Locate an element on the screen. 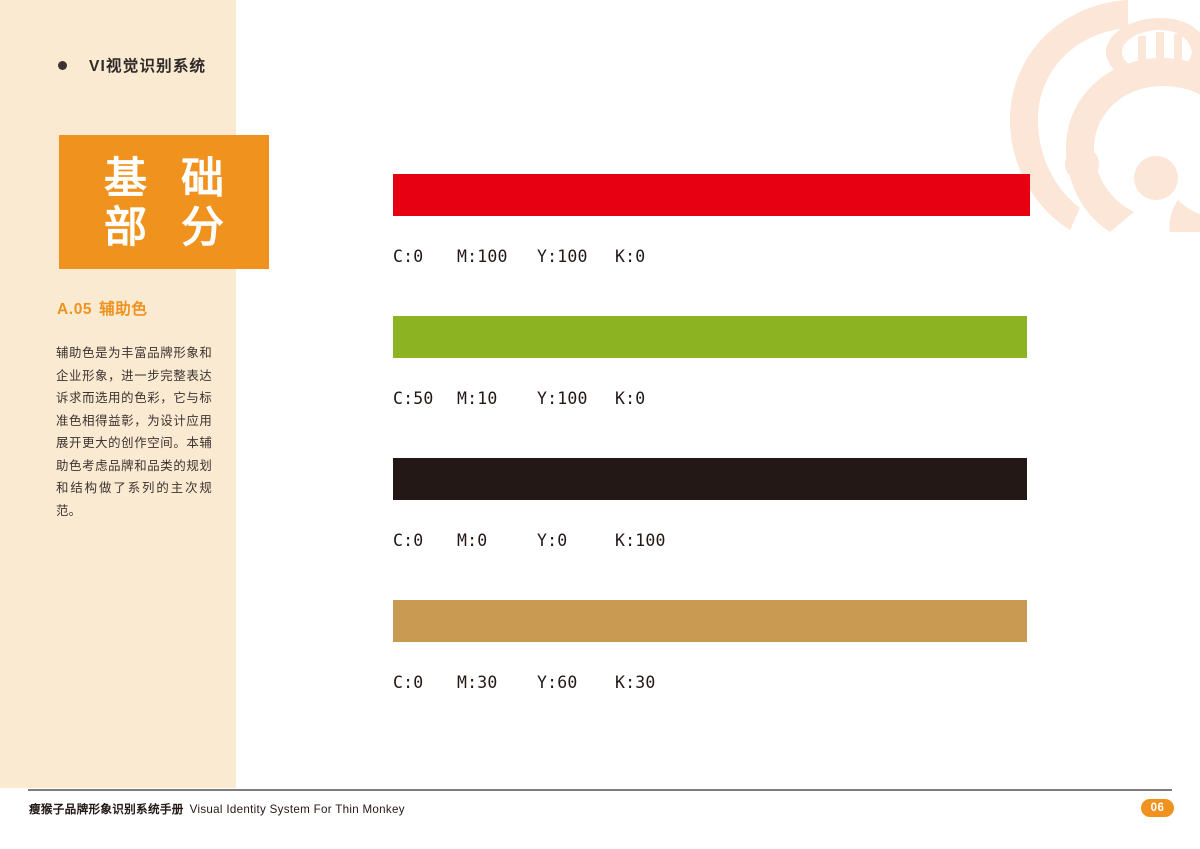 The width and height of the screenshot is (1200, 849). black-swatch-m: M:0 is located at coordinates (472, 540).